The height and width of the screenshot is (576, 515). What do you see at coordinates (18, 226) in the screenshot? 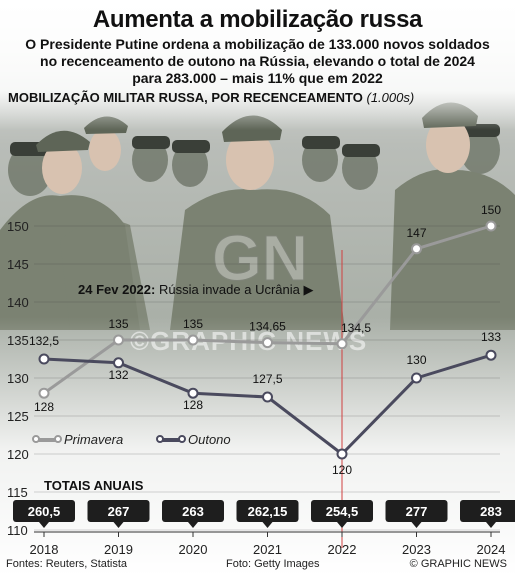
I see `y-tick-label-150: 150` at bounding box center [18, 226].